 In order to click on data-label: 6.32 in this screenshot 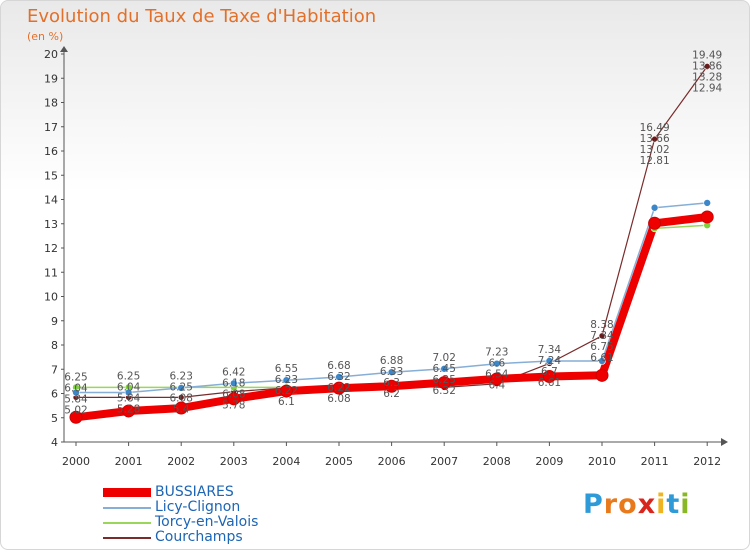, I will do `click(444, 391)`.